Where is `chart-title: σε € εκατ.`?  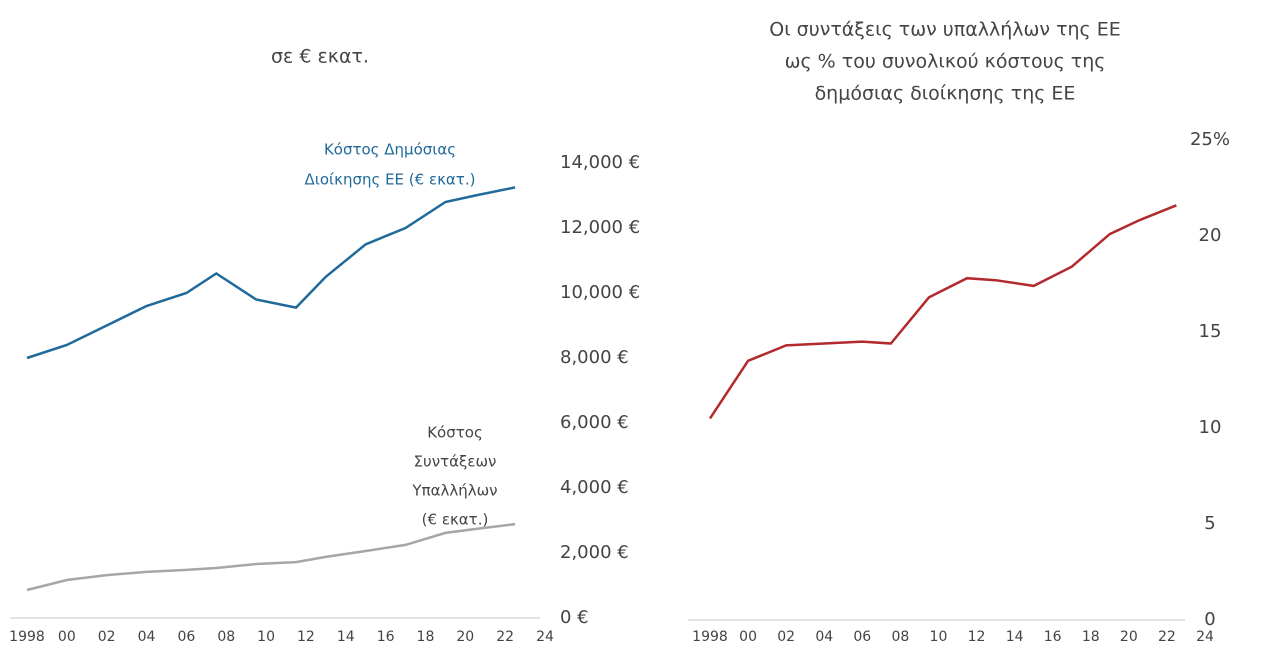
chart-title: σε € εκατ. is located at coordinates (320, 57).